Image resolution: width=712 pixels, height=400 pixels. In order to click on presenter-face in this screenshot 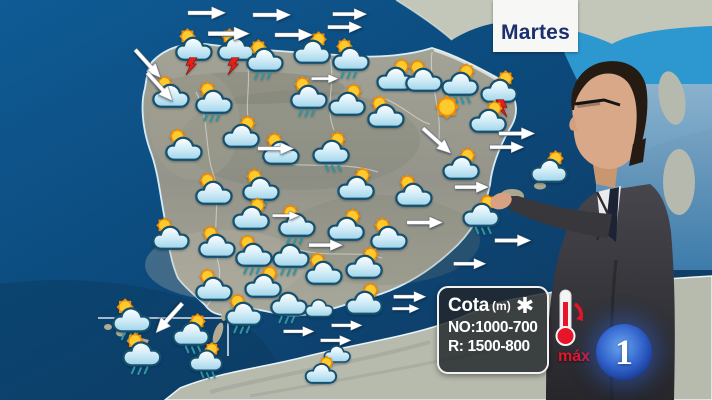, I will do `click(608, 117)`.